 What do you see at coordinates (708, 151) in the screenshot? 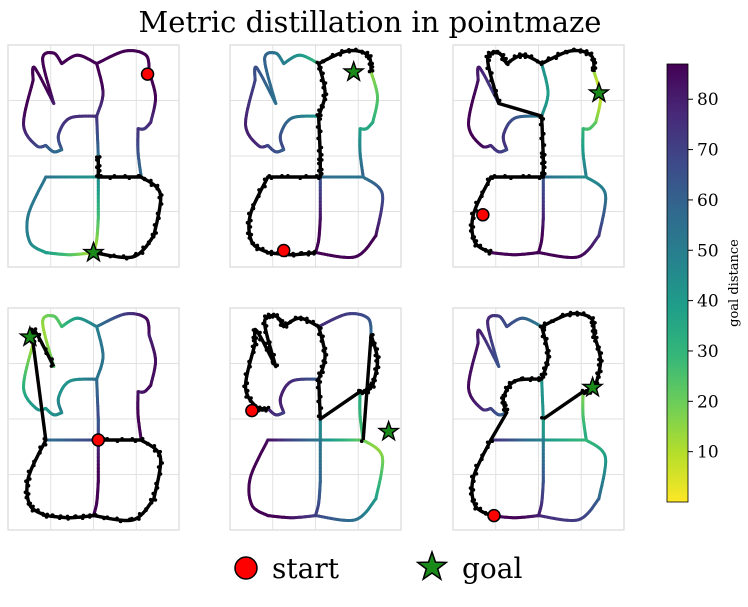
I see `colorbar-tick-label: 70` at bounding box center [708, 151].